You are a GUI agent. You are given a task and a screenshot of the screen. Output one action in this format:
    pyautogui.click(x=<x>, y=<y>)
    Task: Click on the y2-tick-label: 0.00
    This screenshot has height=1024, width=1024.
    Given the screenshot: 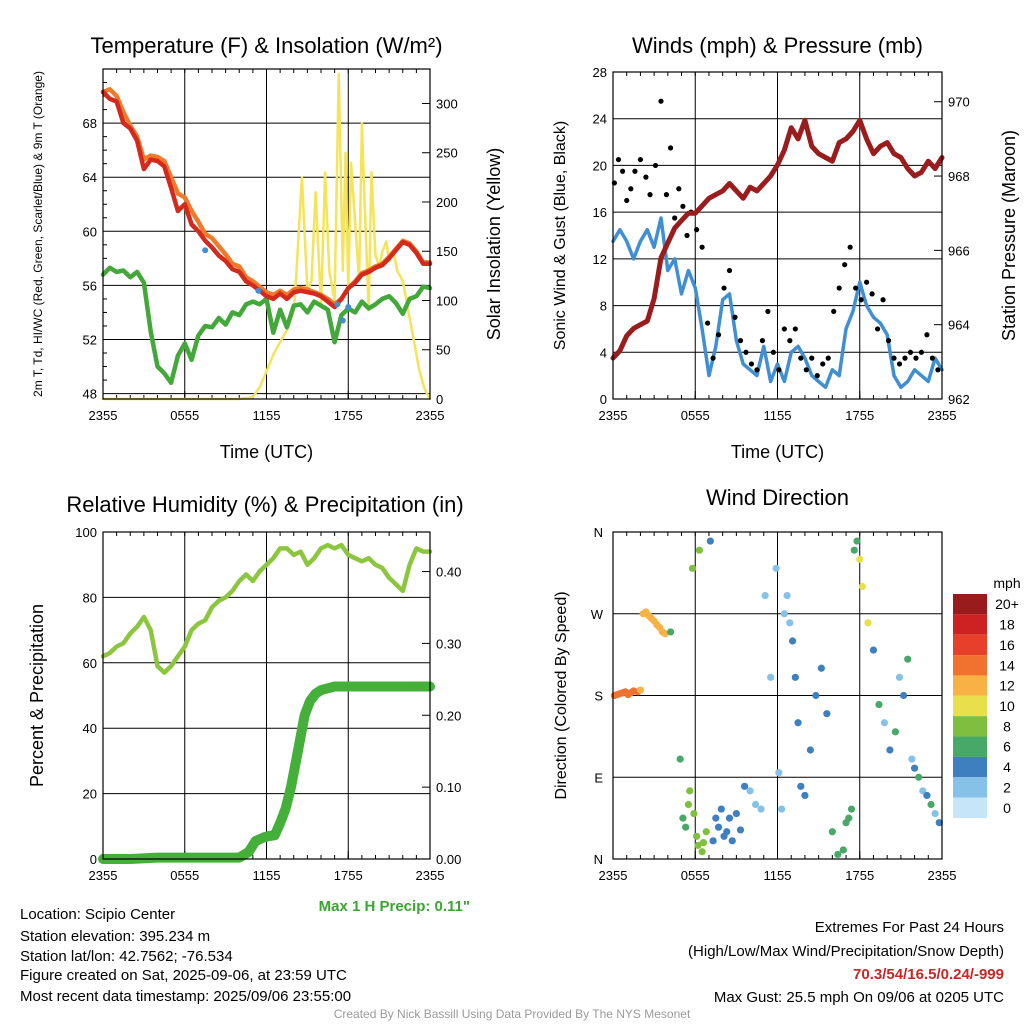 What is the action you would take?
    pyautogui.click(x=448, y=859)
    